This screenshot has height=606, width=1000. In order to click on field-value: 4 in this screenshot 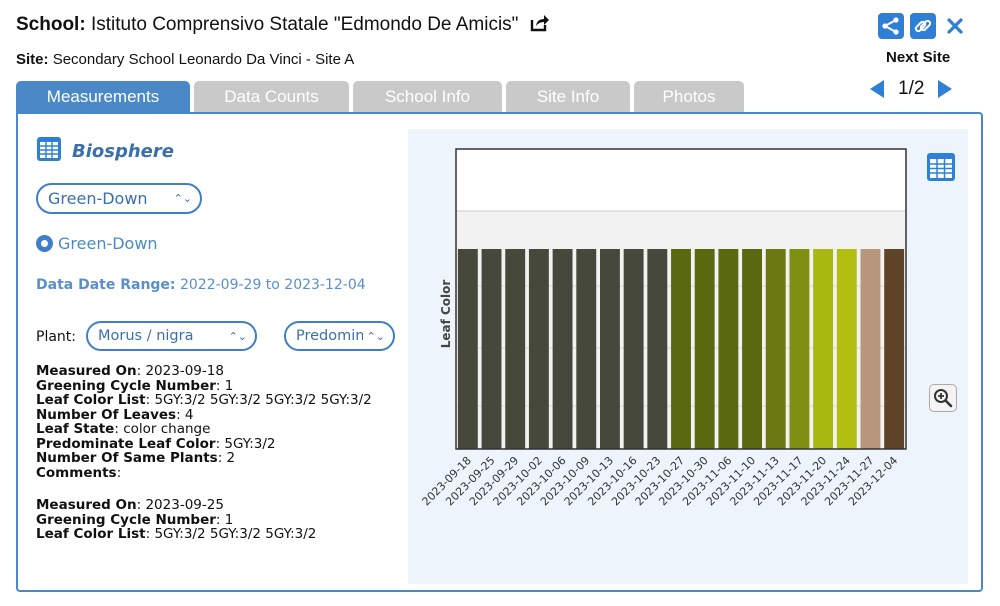, I will do `click(189, 414)`.